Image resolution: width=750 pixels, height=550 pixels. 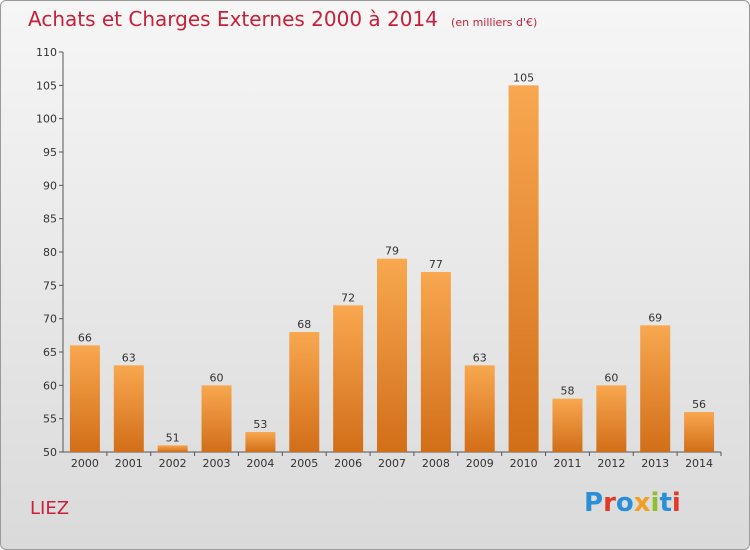 What do you see at coordinates (436, 463) in the screenshot?
I see `x-tick-label: 2008` at bounding box center [436, 463].